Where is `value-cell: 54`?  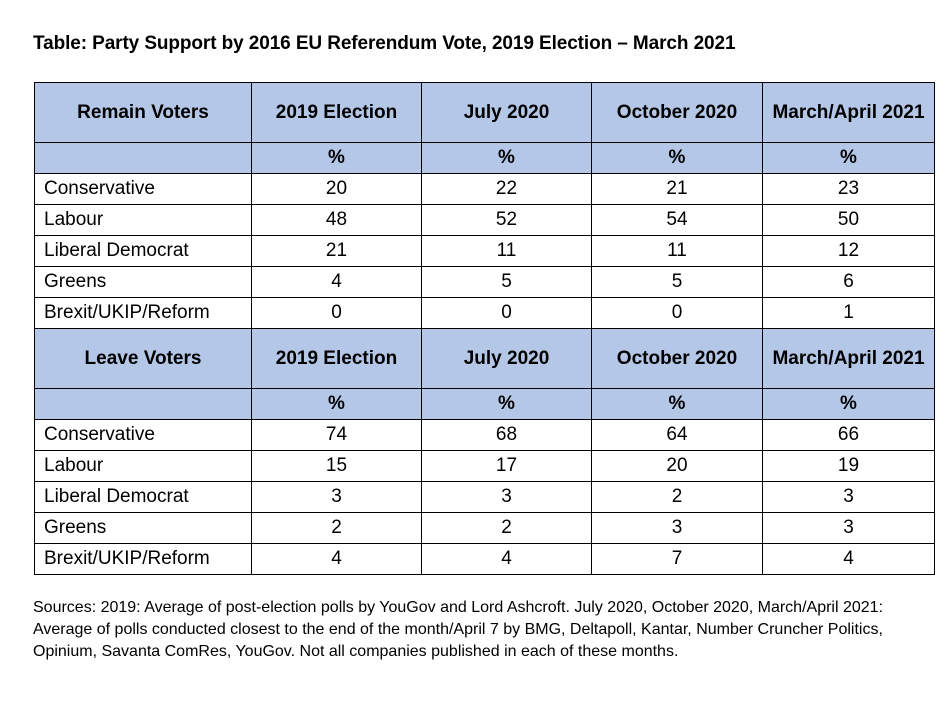
value-cell: 54 is located at coordinates (677, 220).